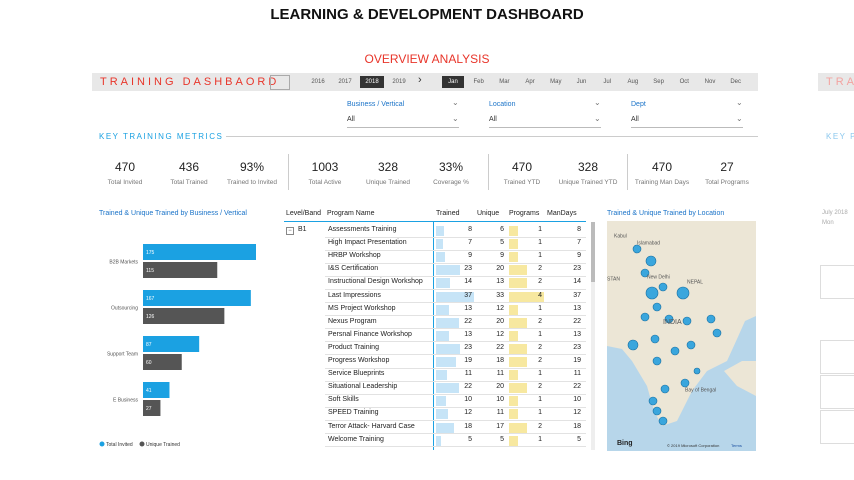 The image size is (854, 480). I want to click on header-bar, so click(425, 82).